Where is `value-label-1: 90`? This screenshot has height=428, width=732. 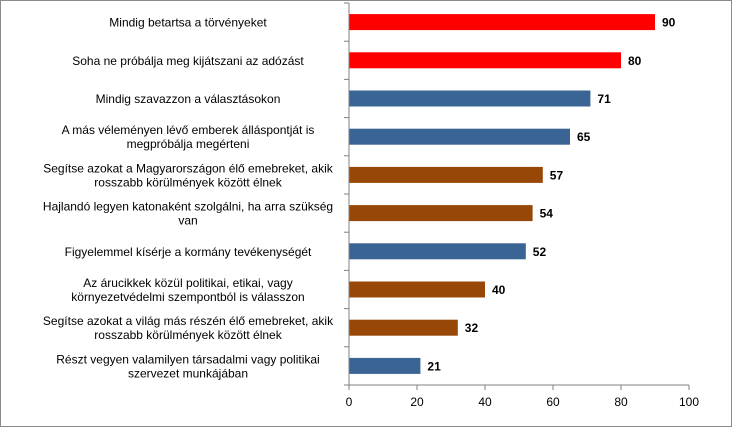
value-label-1: 90 is located at coordinates (669, 23).